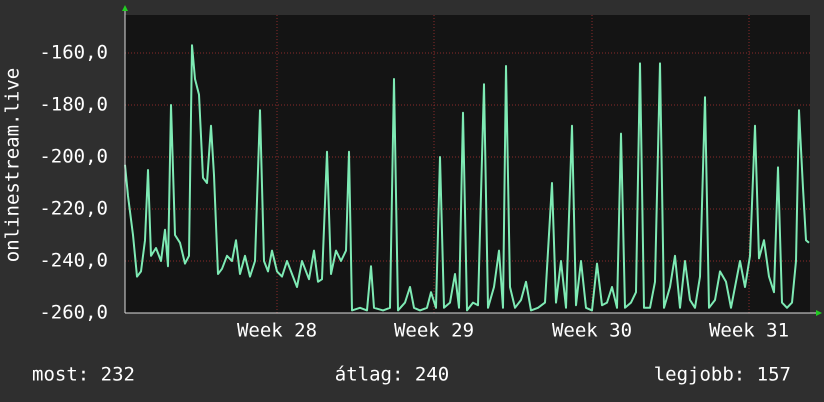  What do you see at coordinates (83, 375) in the screenshot?
I see `footer-current: most: 232` at bounding box center [83, 375].